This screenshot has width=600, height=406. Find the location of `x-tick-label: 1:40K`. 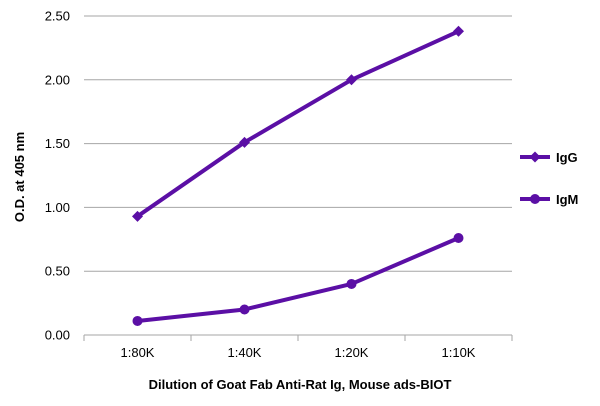

x-tick-label: 1:40K is located at coordinates (245, 352).